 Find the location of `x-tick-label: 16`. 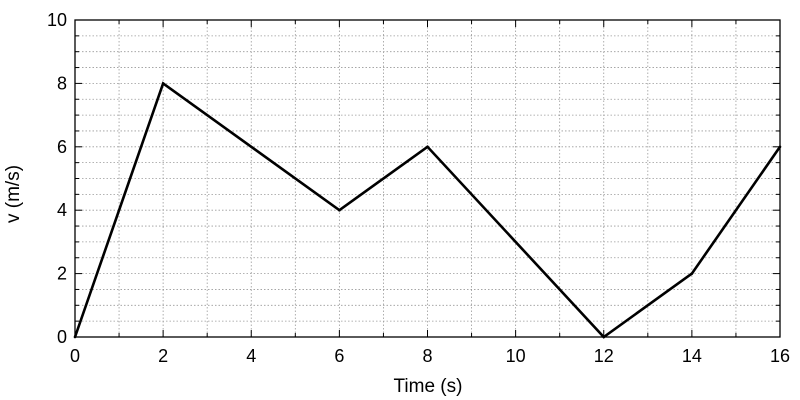

x-tick-label: 16 is located at coordinates (780, 356).